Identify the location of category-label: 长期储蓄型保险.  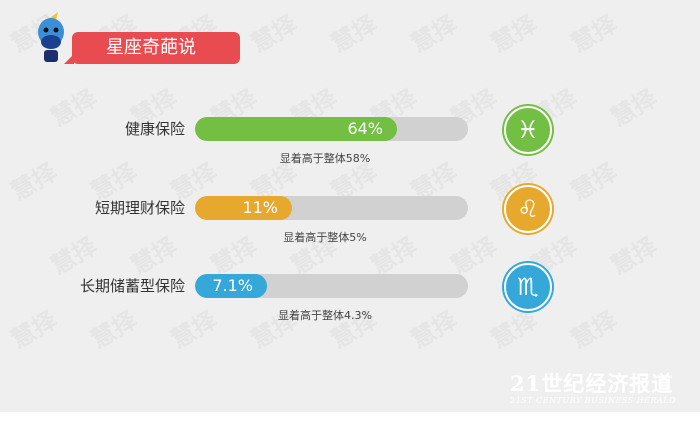
(132, 286).